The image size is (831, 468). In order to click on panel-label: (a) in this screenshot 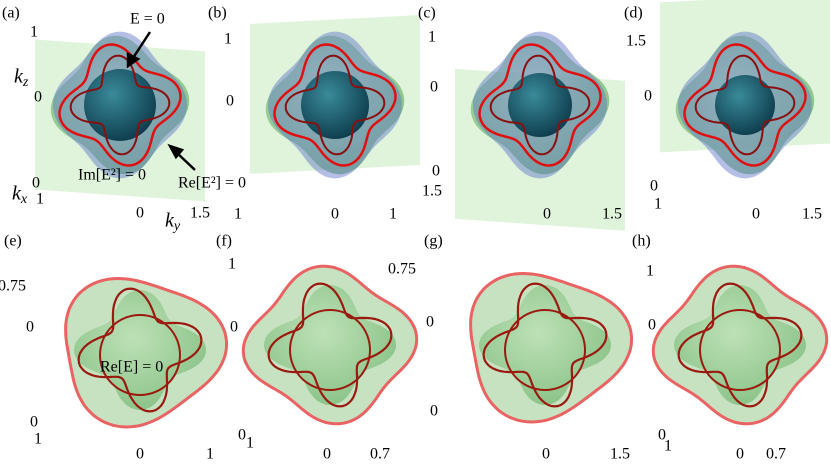, I will do `click(11, 13)`.